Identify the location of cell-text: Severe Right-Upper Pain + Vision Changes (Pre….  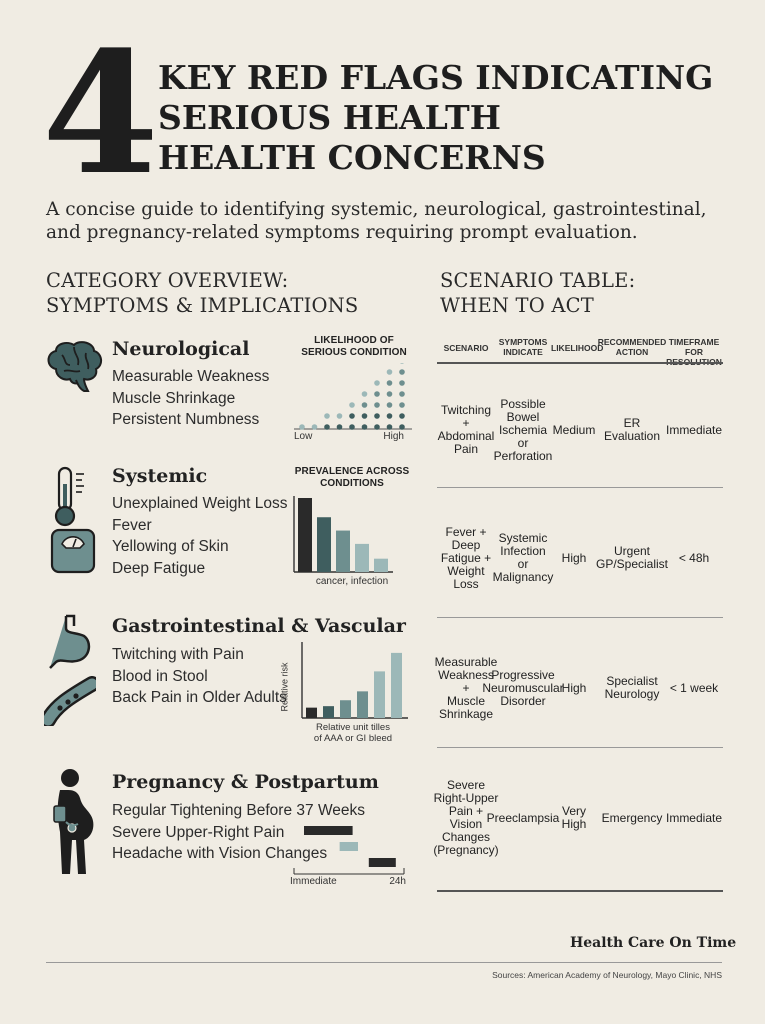
(465, 818).